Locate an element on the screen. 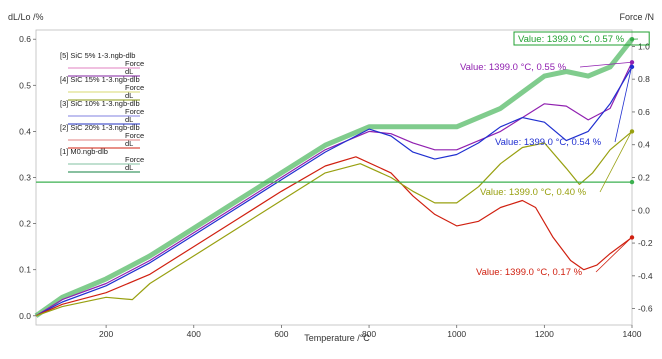  y-tick-label: 0.5 is located at coordinates (25, 85).